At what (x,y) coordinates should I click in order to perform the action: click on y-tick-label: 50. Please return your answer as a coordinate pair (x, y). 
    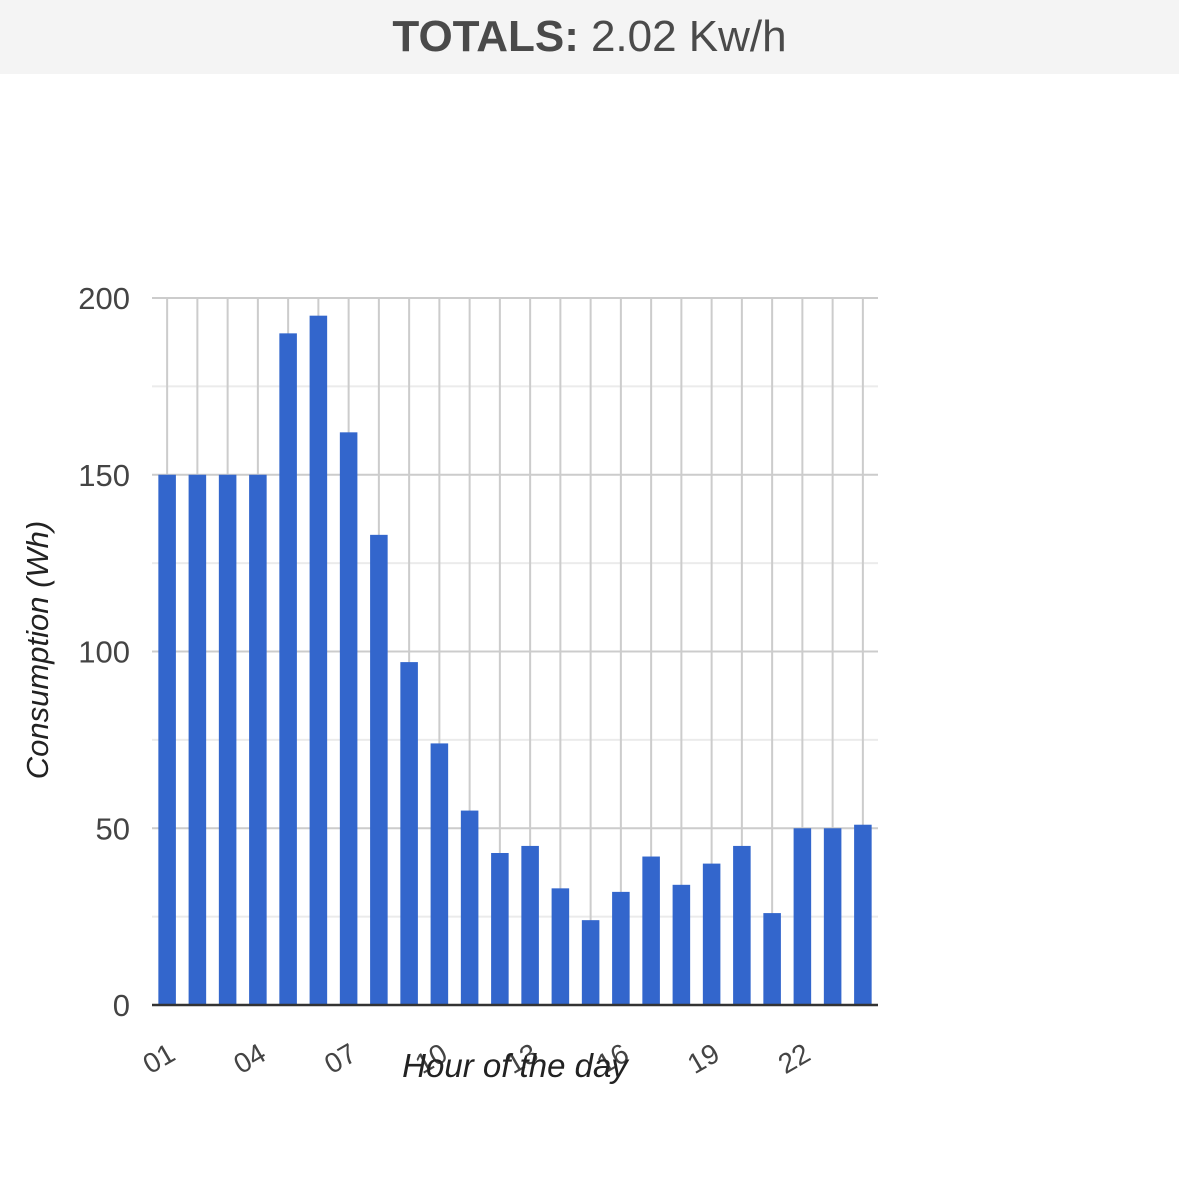
    Looking at the image, I should click on (113, 828).